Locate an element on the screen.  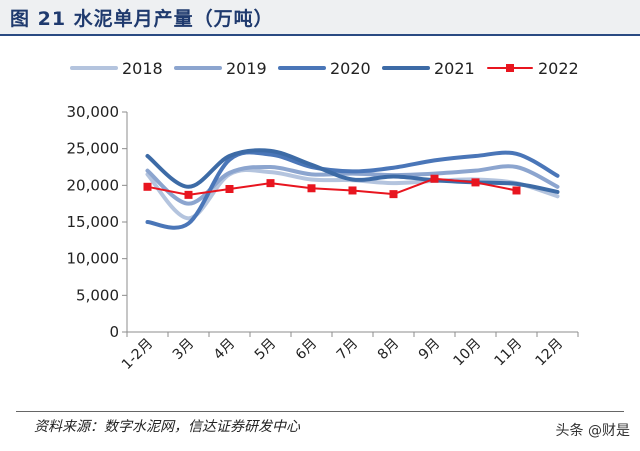
series-line-2019 is located at coordinates (352, 185).